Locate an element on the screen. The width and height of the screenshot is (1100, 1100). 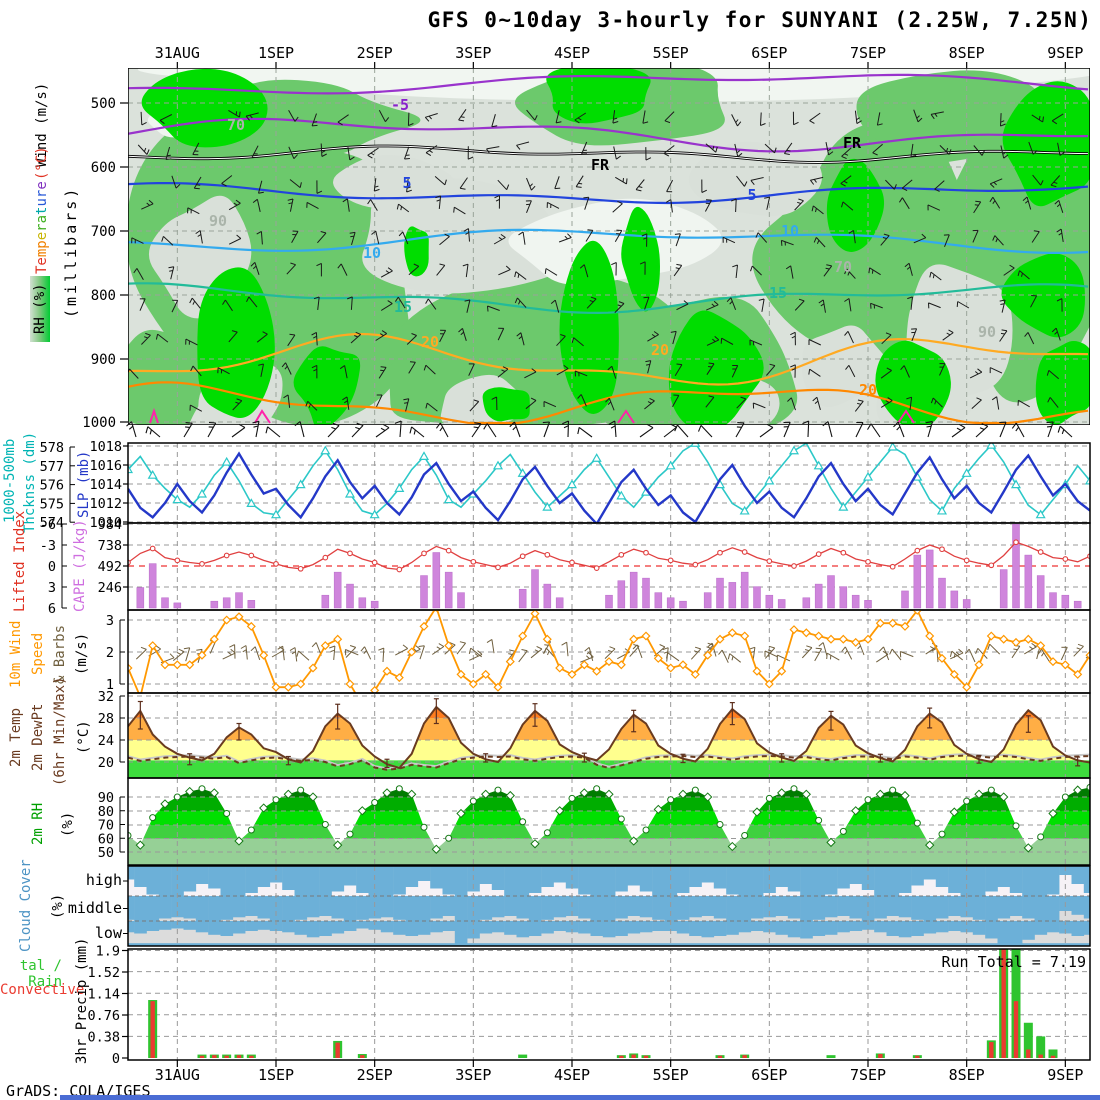
svg-text: 574 is located at coordinates (52, 523).